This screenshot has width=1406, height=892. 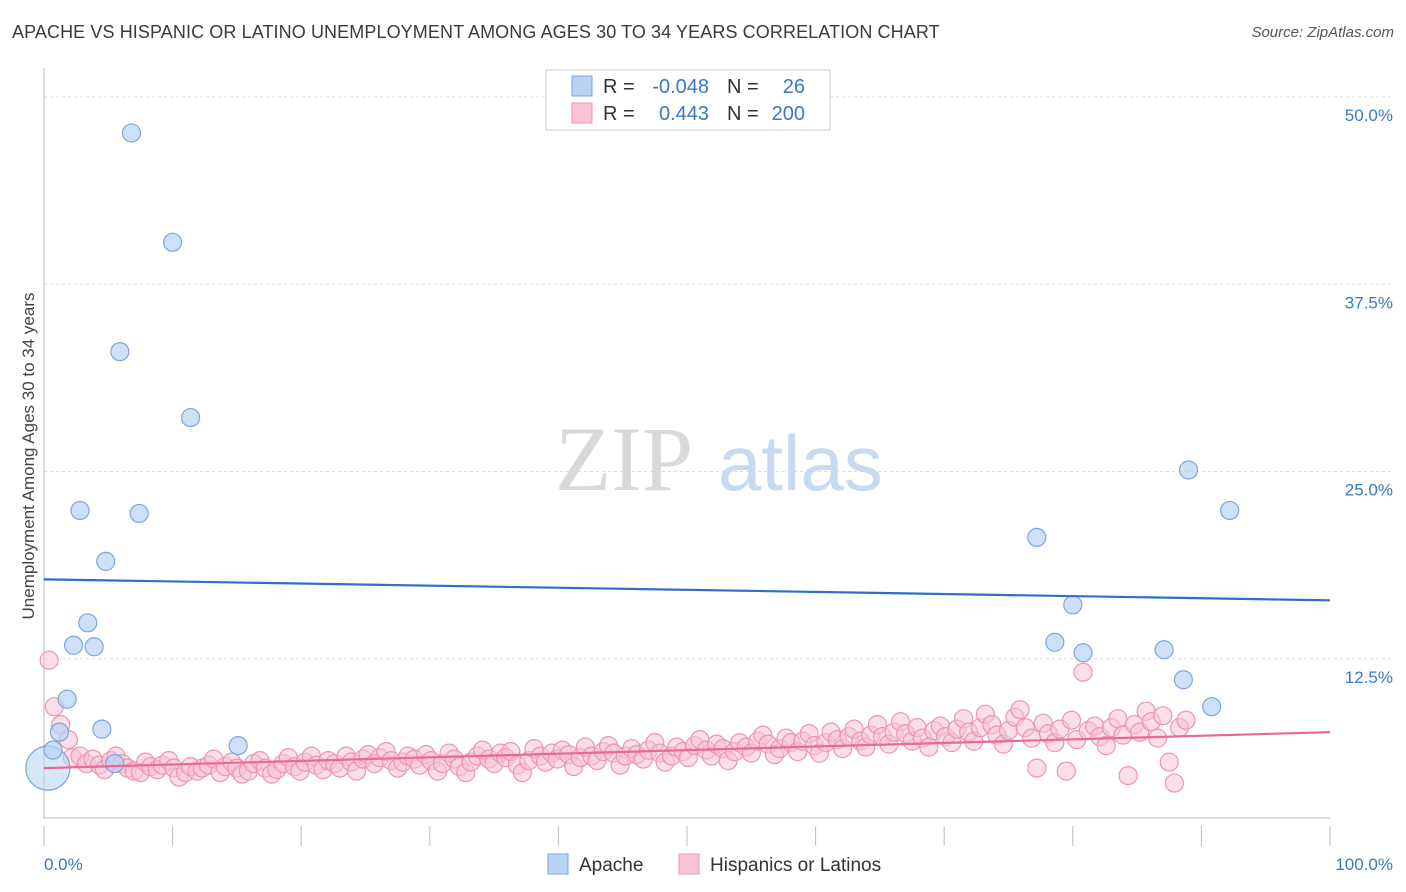 What do you see at coordinates (689, 864) in the screenshot?
I see `legend-hisp-swatch` at bounding box center [689, 864].